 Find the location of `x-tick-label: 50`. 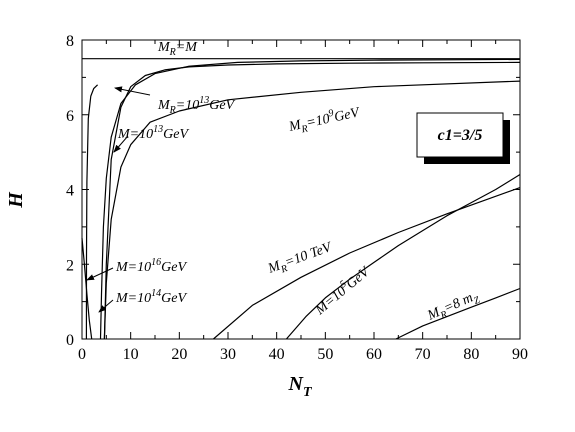

x-tick-label: 50 is located at coordinates (325, 354).